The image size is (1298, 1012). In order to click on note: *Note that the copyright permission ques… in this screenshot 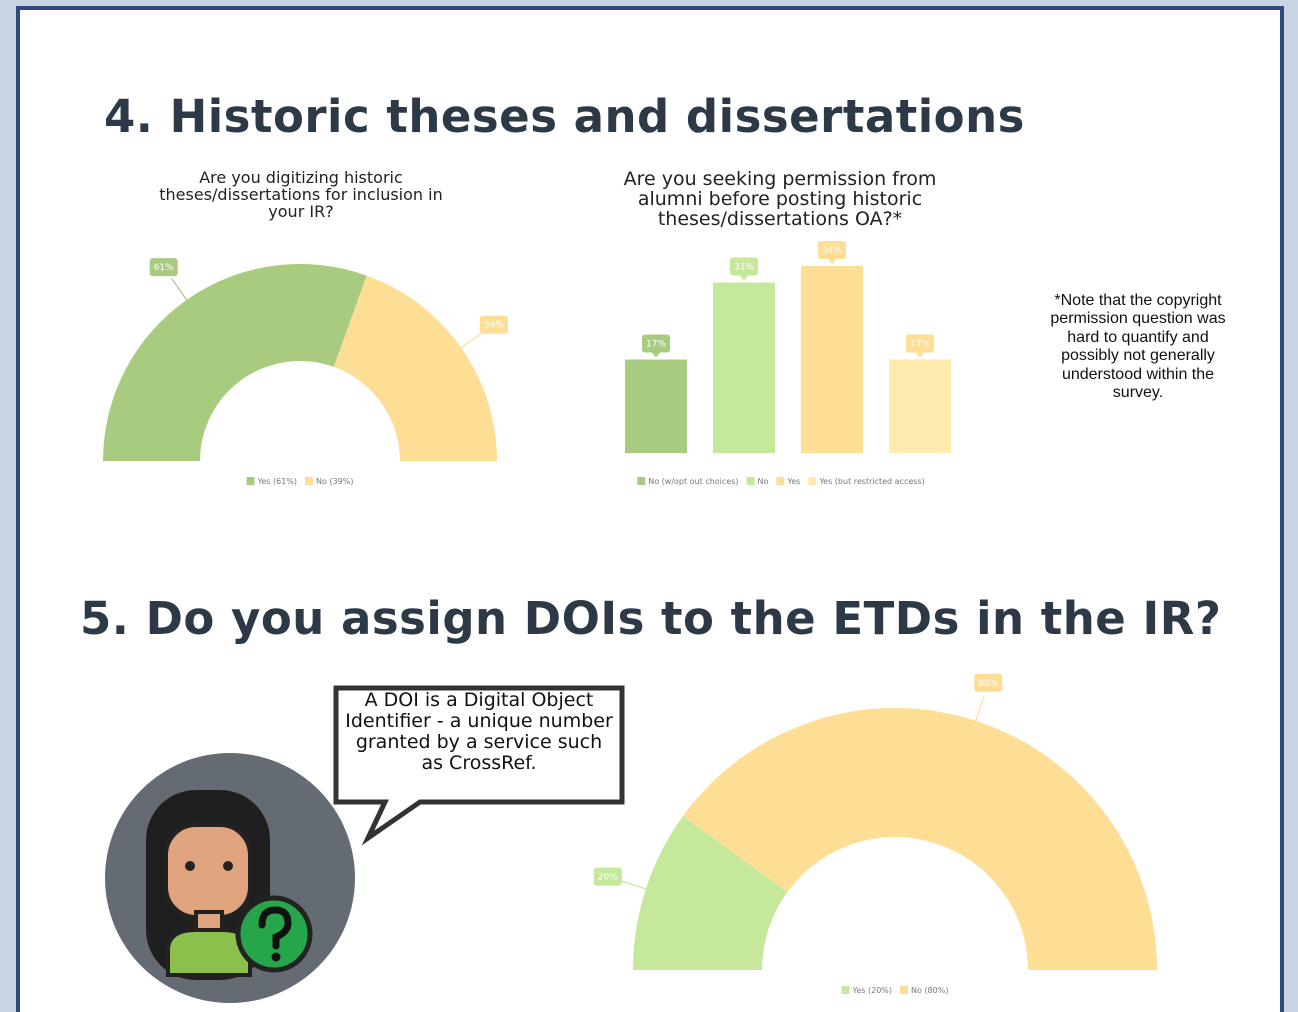, I will do `click(1138, 346)`.